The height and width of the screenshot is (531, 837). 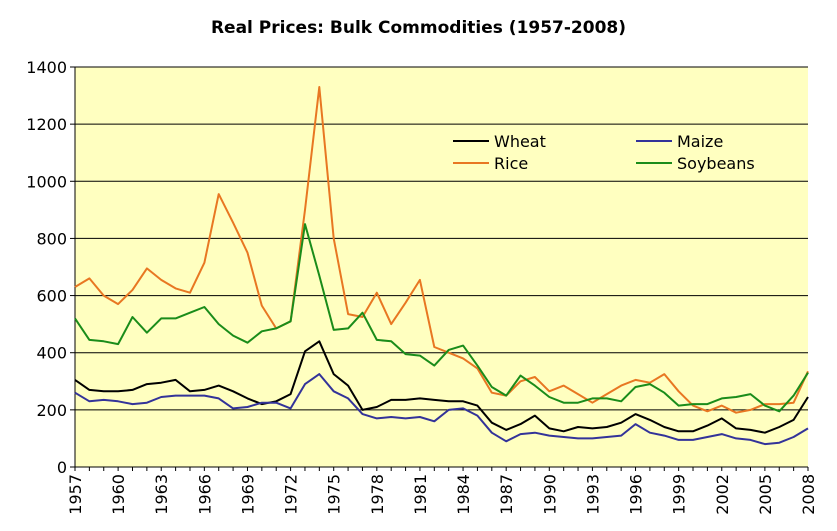 What do you see at coordinates (51, 353) in the screenshot?
I see `y-tick-label: 400` at bounding box center [51, 353].